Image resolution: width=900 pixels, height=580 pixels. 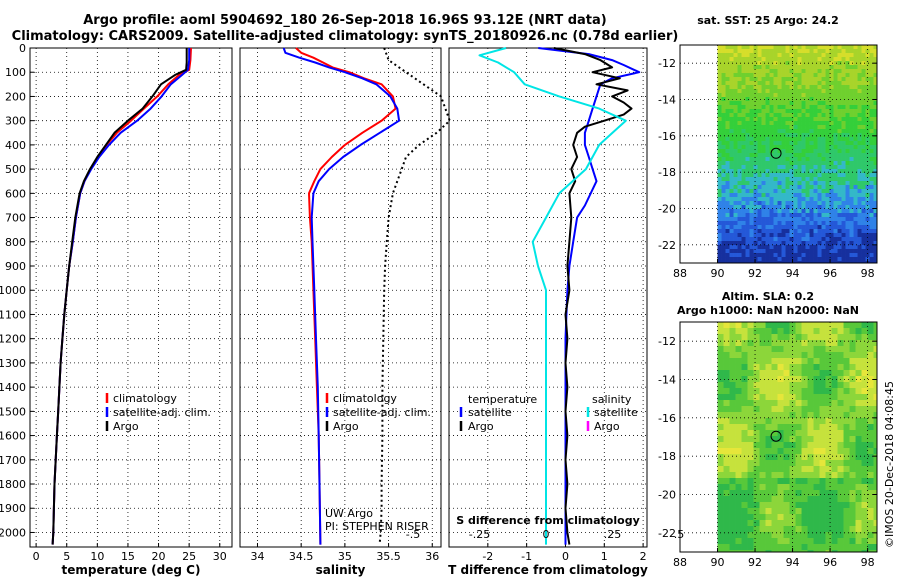 What do you see at coordinates (667, 341) in the screenshot?
I see `map-lat-label: -12` at bounding box center [667, 341].